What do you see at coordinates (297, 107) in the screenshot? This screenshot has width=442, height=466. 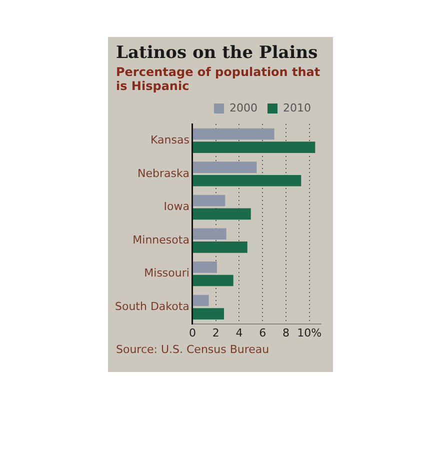 I see `legend-label: 2010` at bounding box center [297, 107].